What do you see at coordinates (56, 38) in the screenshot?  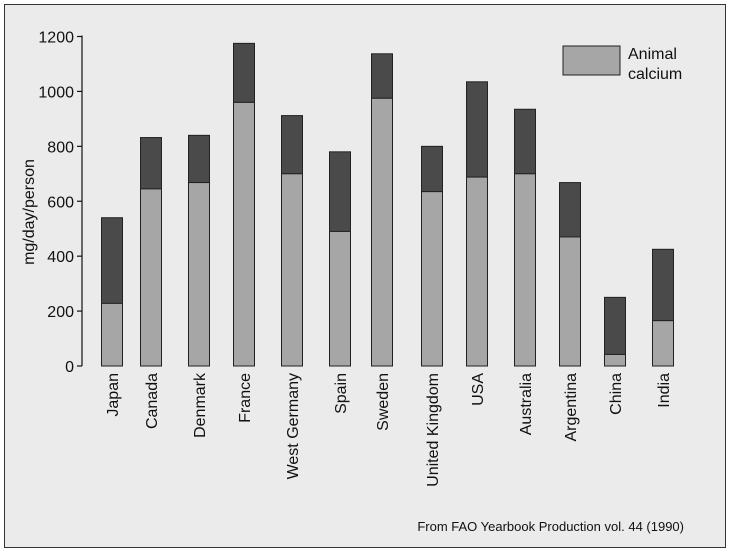 I see `y-tick-label: 1200` at bounding box center [56, 38].